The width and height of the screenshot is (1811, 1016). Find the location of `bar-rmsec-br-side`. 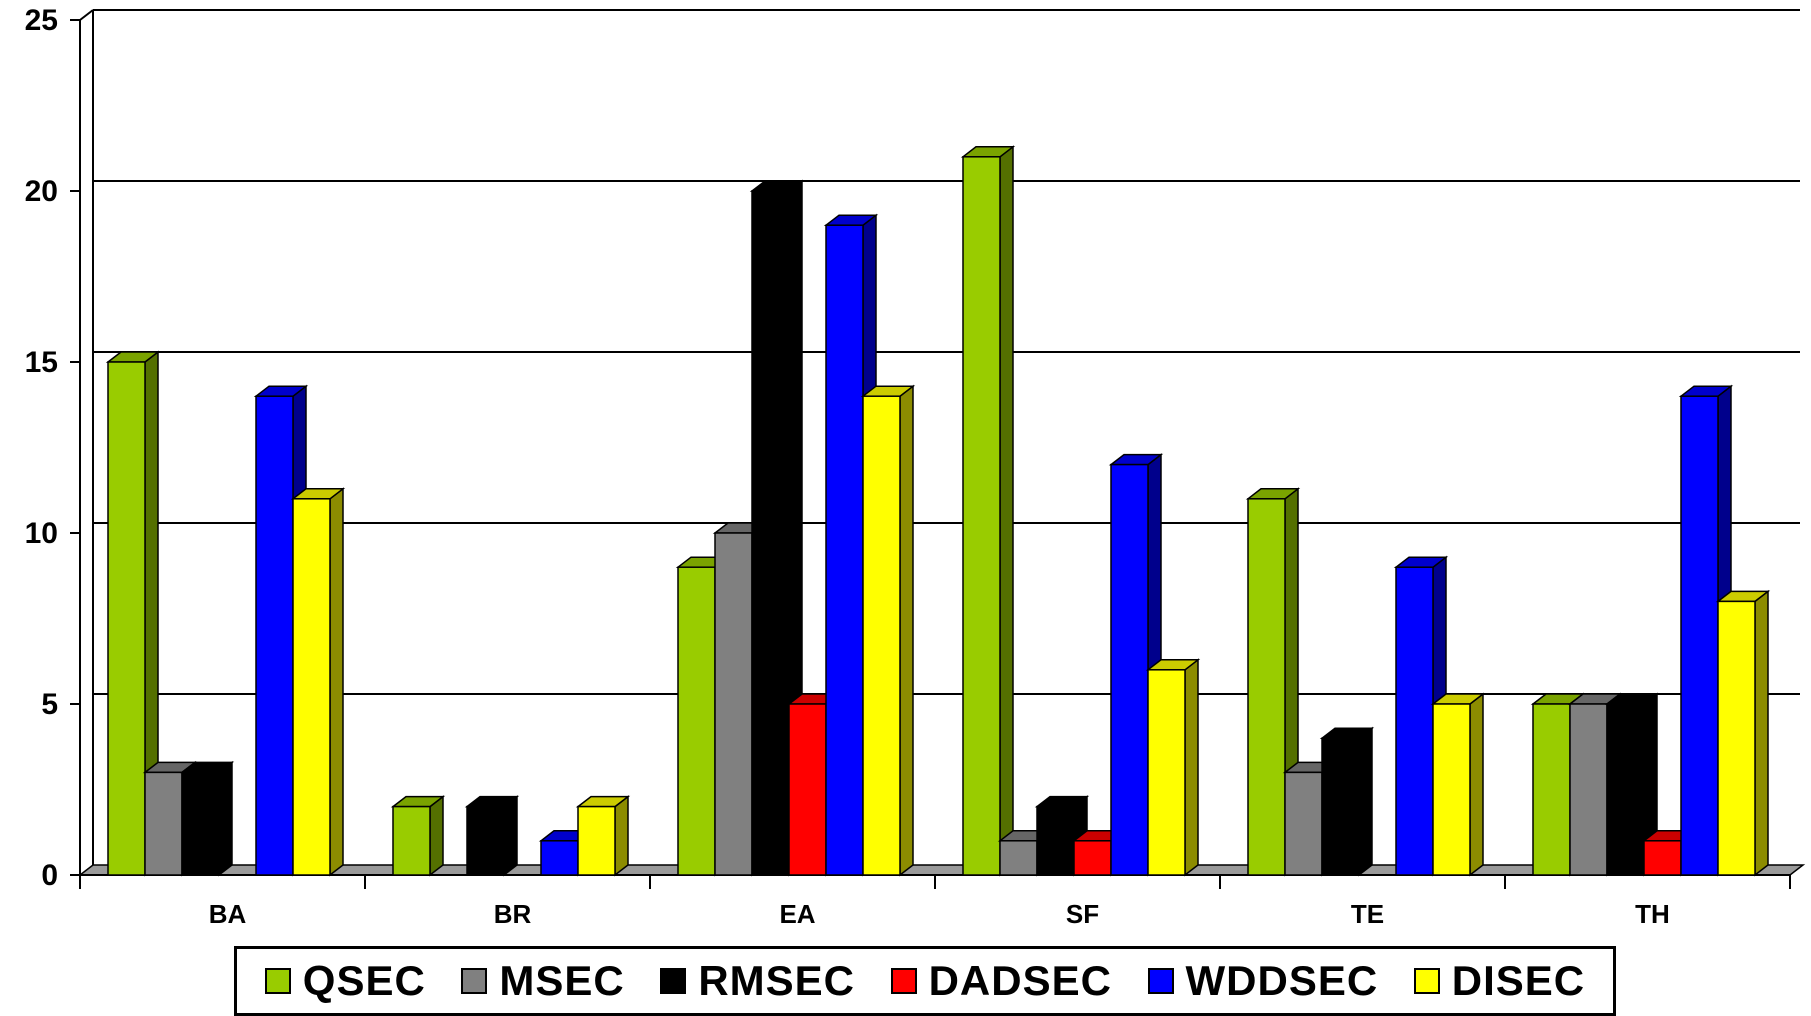

bar-rmsec-br-side is located at coordinates (510, 836).